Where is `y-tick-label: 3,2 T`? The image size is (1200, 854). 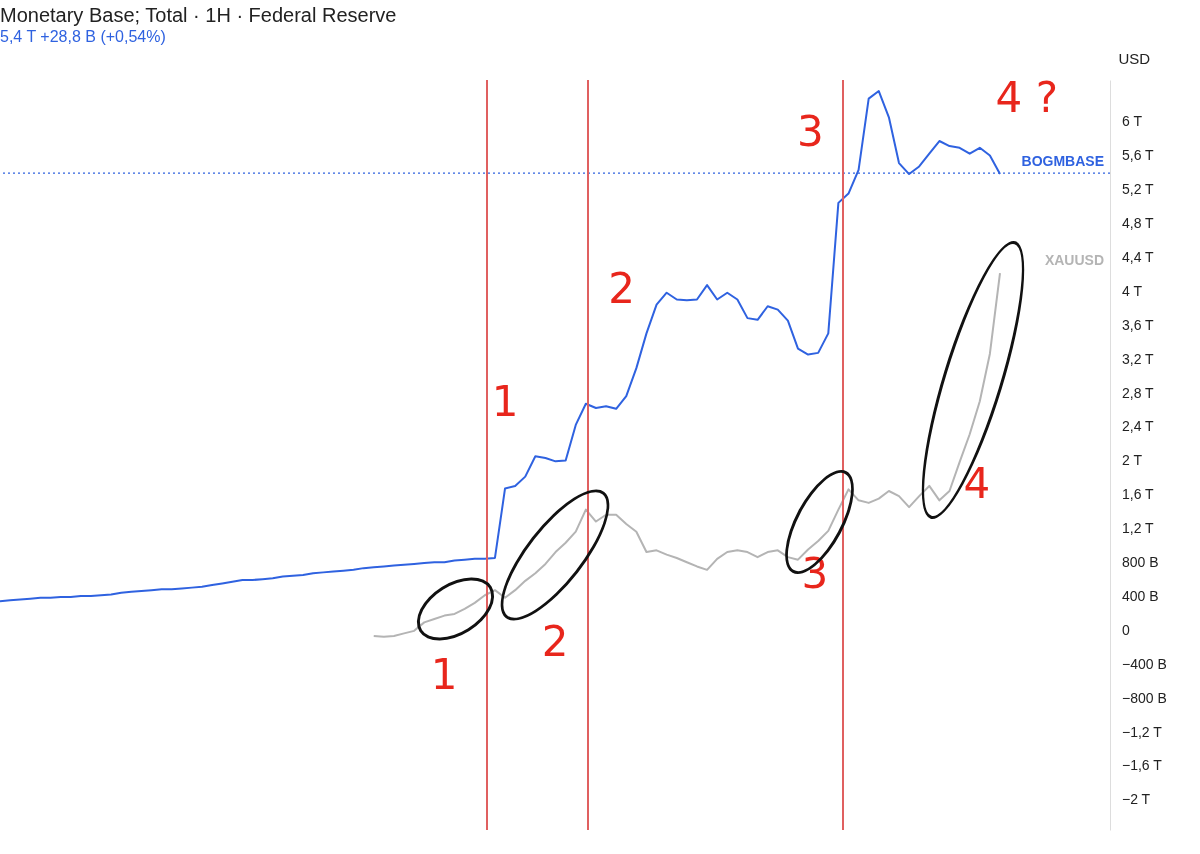
y-tick-label: 3,2 T is located at coordinates (1138, 358).